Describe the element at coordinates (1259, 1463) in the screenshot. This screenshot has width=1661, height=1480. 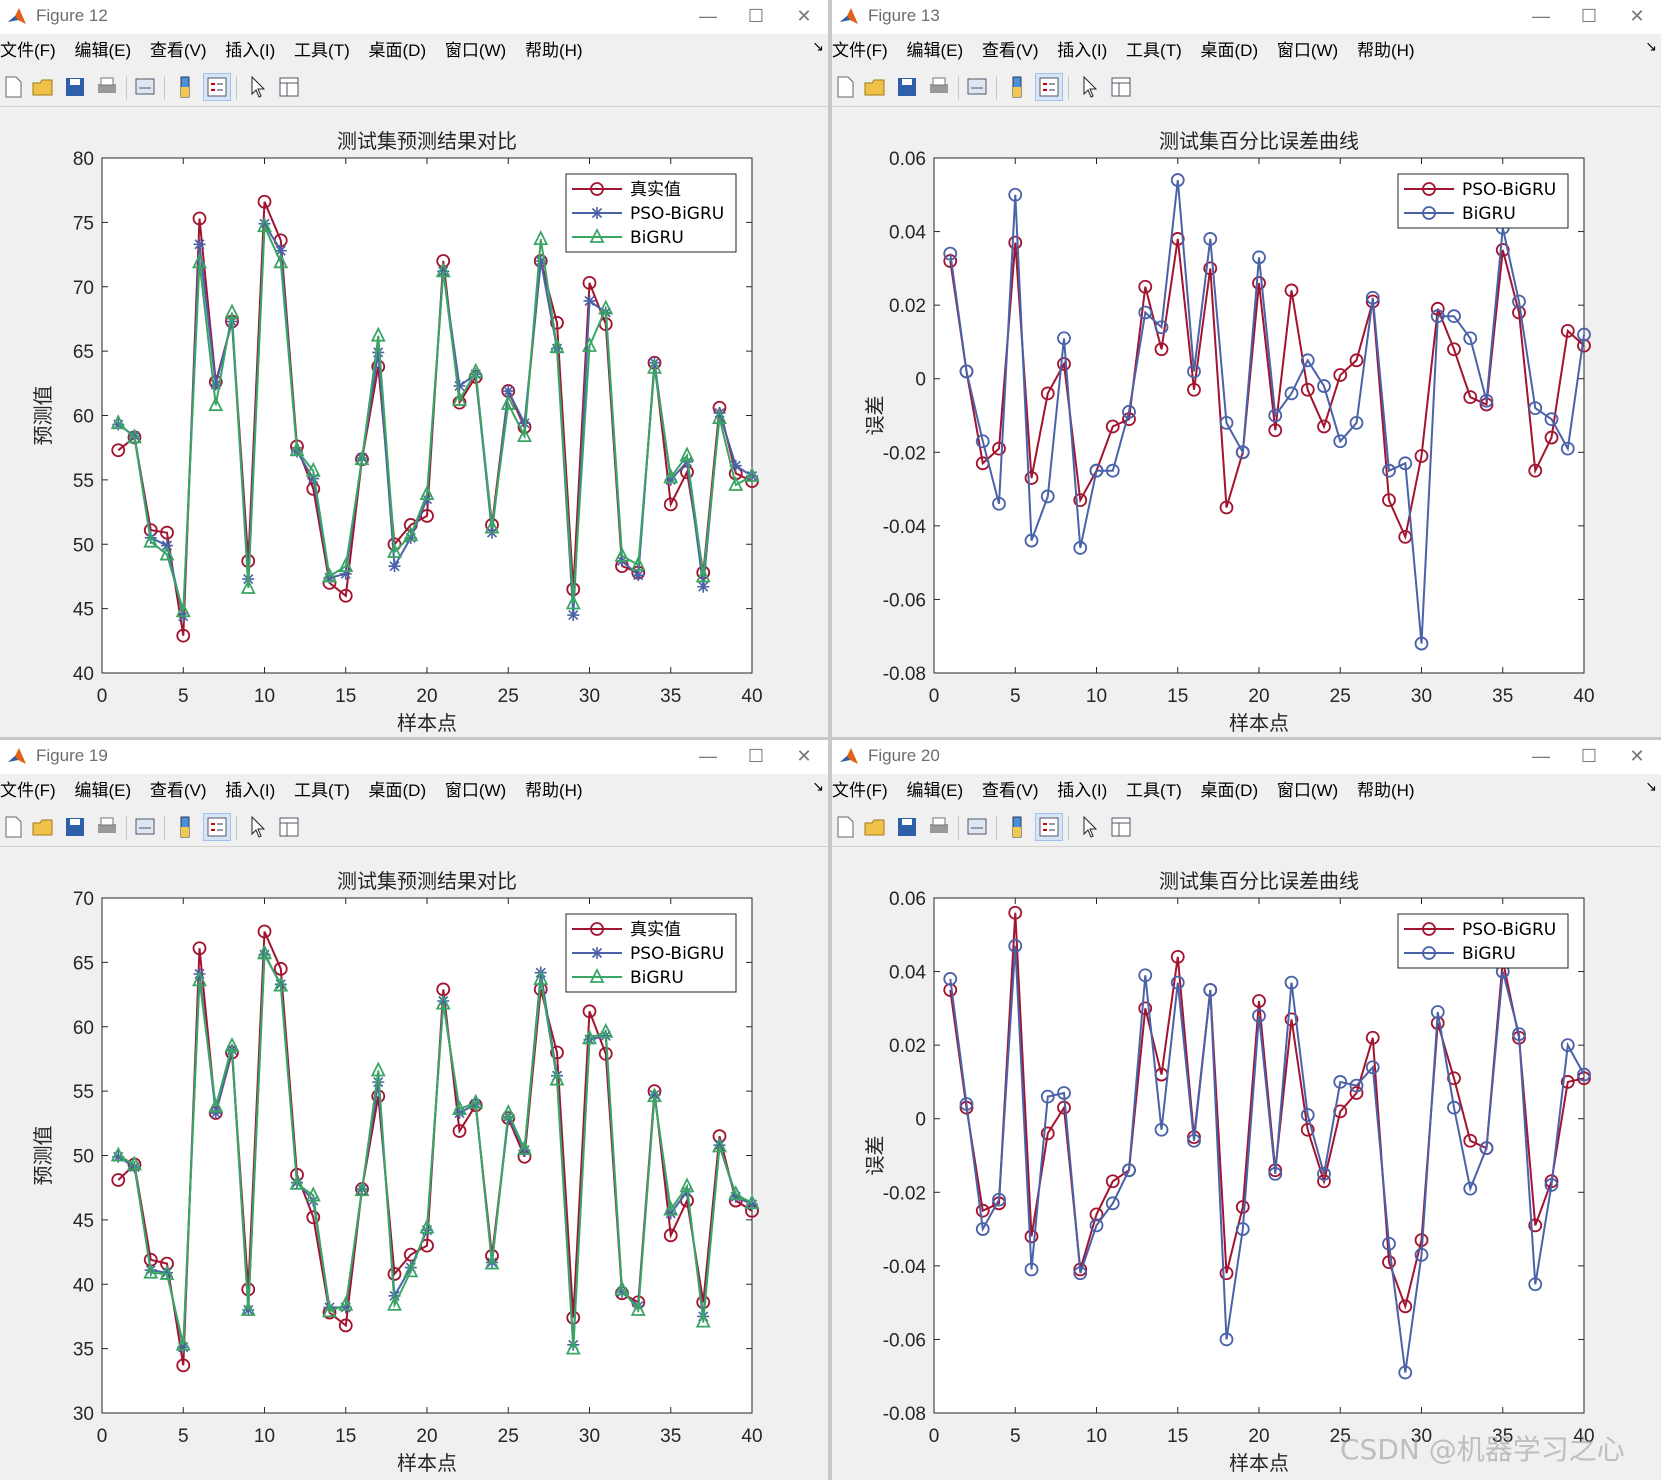
I see `x-axis-label: 样本点` at that location.